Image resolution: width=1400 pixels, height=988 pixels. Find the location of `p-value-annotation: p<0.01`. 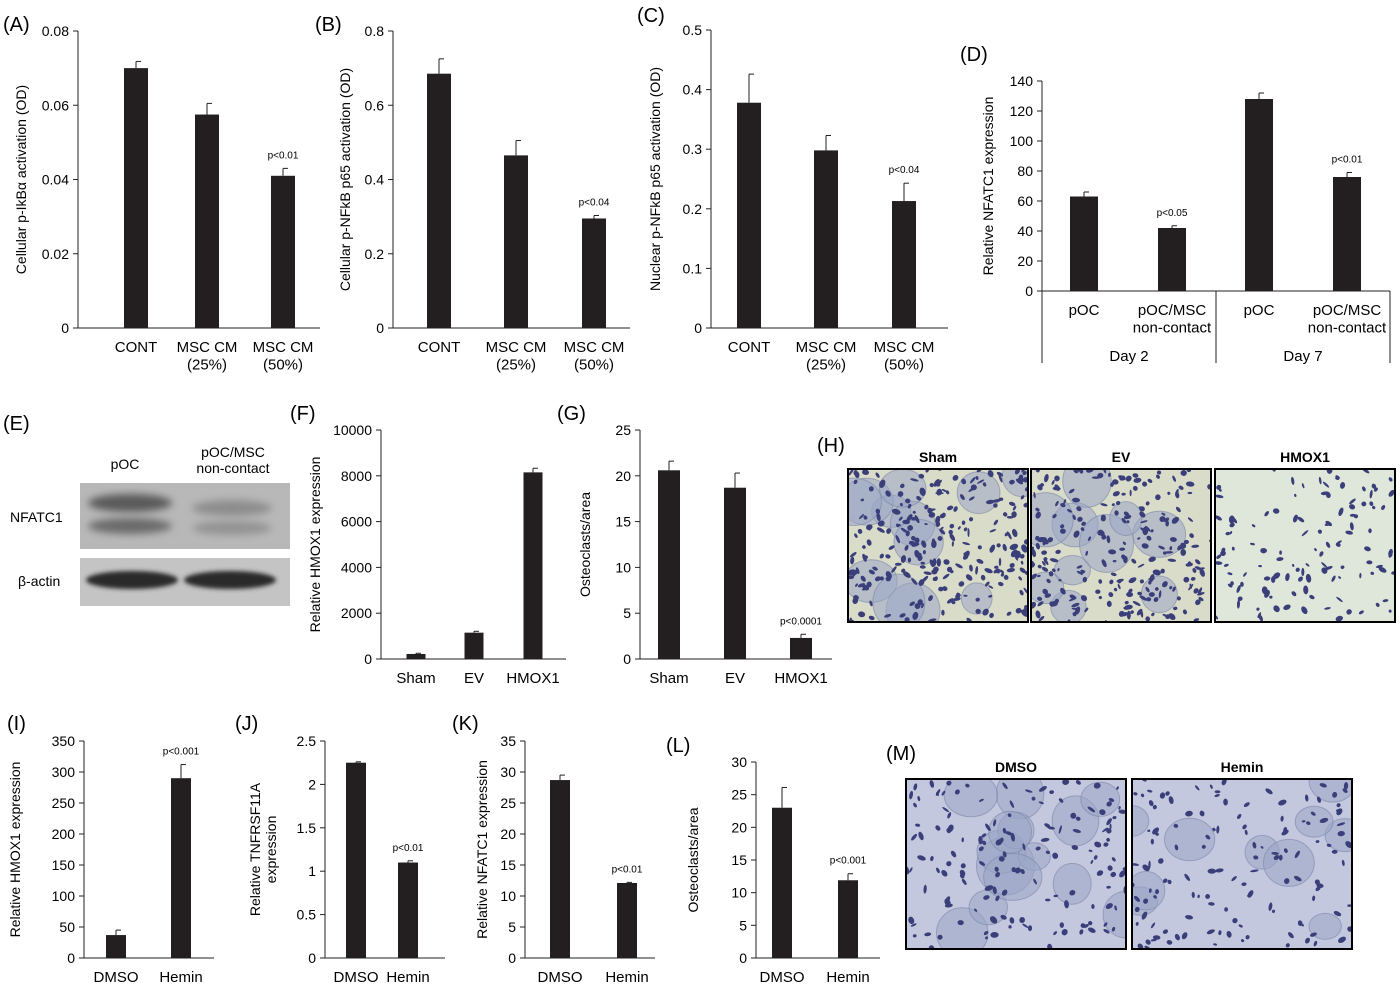

p-value-annotation: p<0.01 is located at coordinates (408, 848).